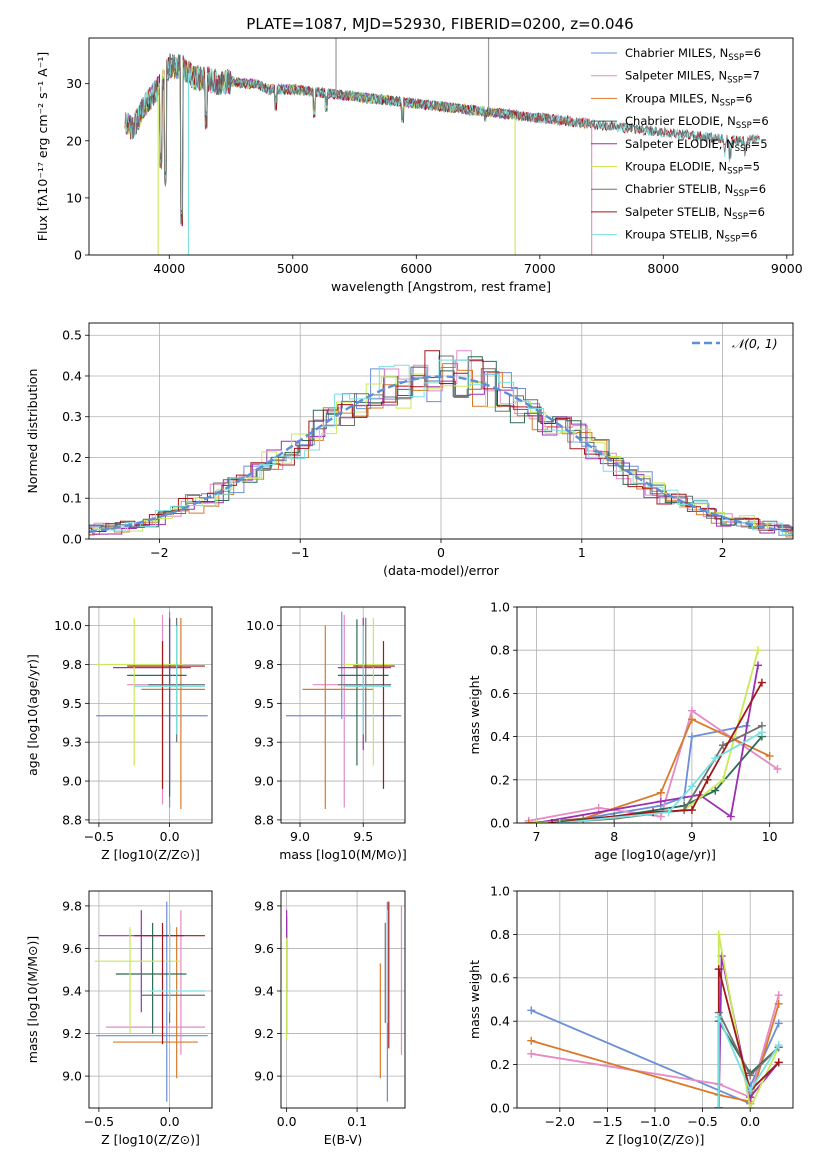  I want to click on x-tick-label: −1.5, so click(607, 1121).